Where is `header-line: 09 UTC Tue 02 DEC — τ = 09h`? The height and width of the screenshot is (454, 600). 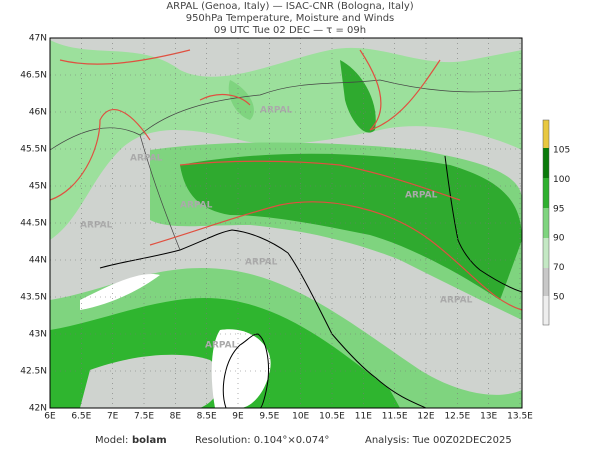 header-line: 09 UTC Tue 02 DEC — τ = 09h is located at coordinates (290, 30).